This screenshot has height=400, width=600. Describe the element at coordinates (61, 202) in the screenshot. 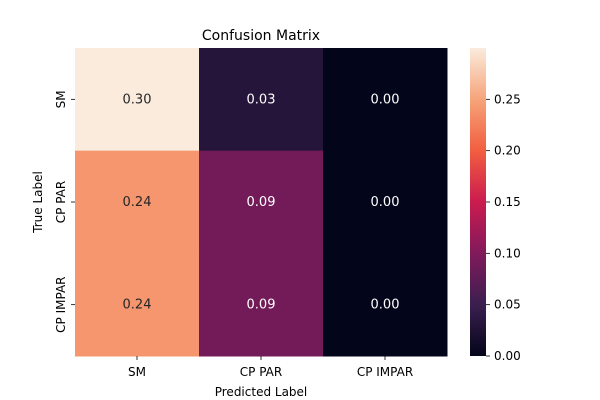

I see `y-tick-label: CP PAR` at that location.